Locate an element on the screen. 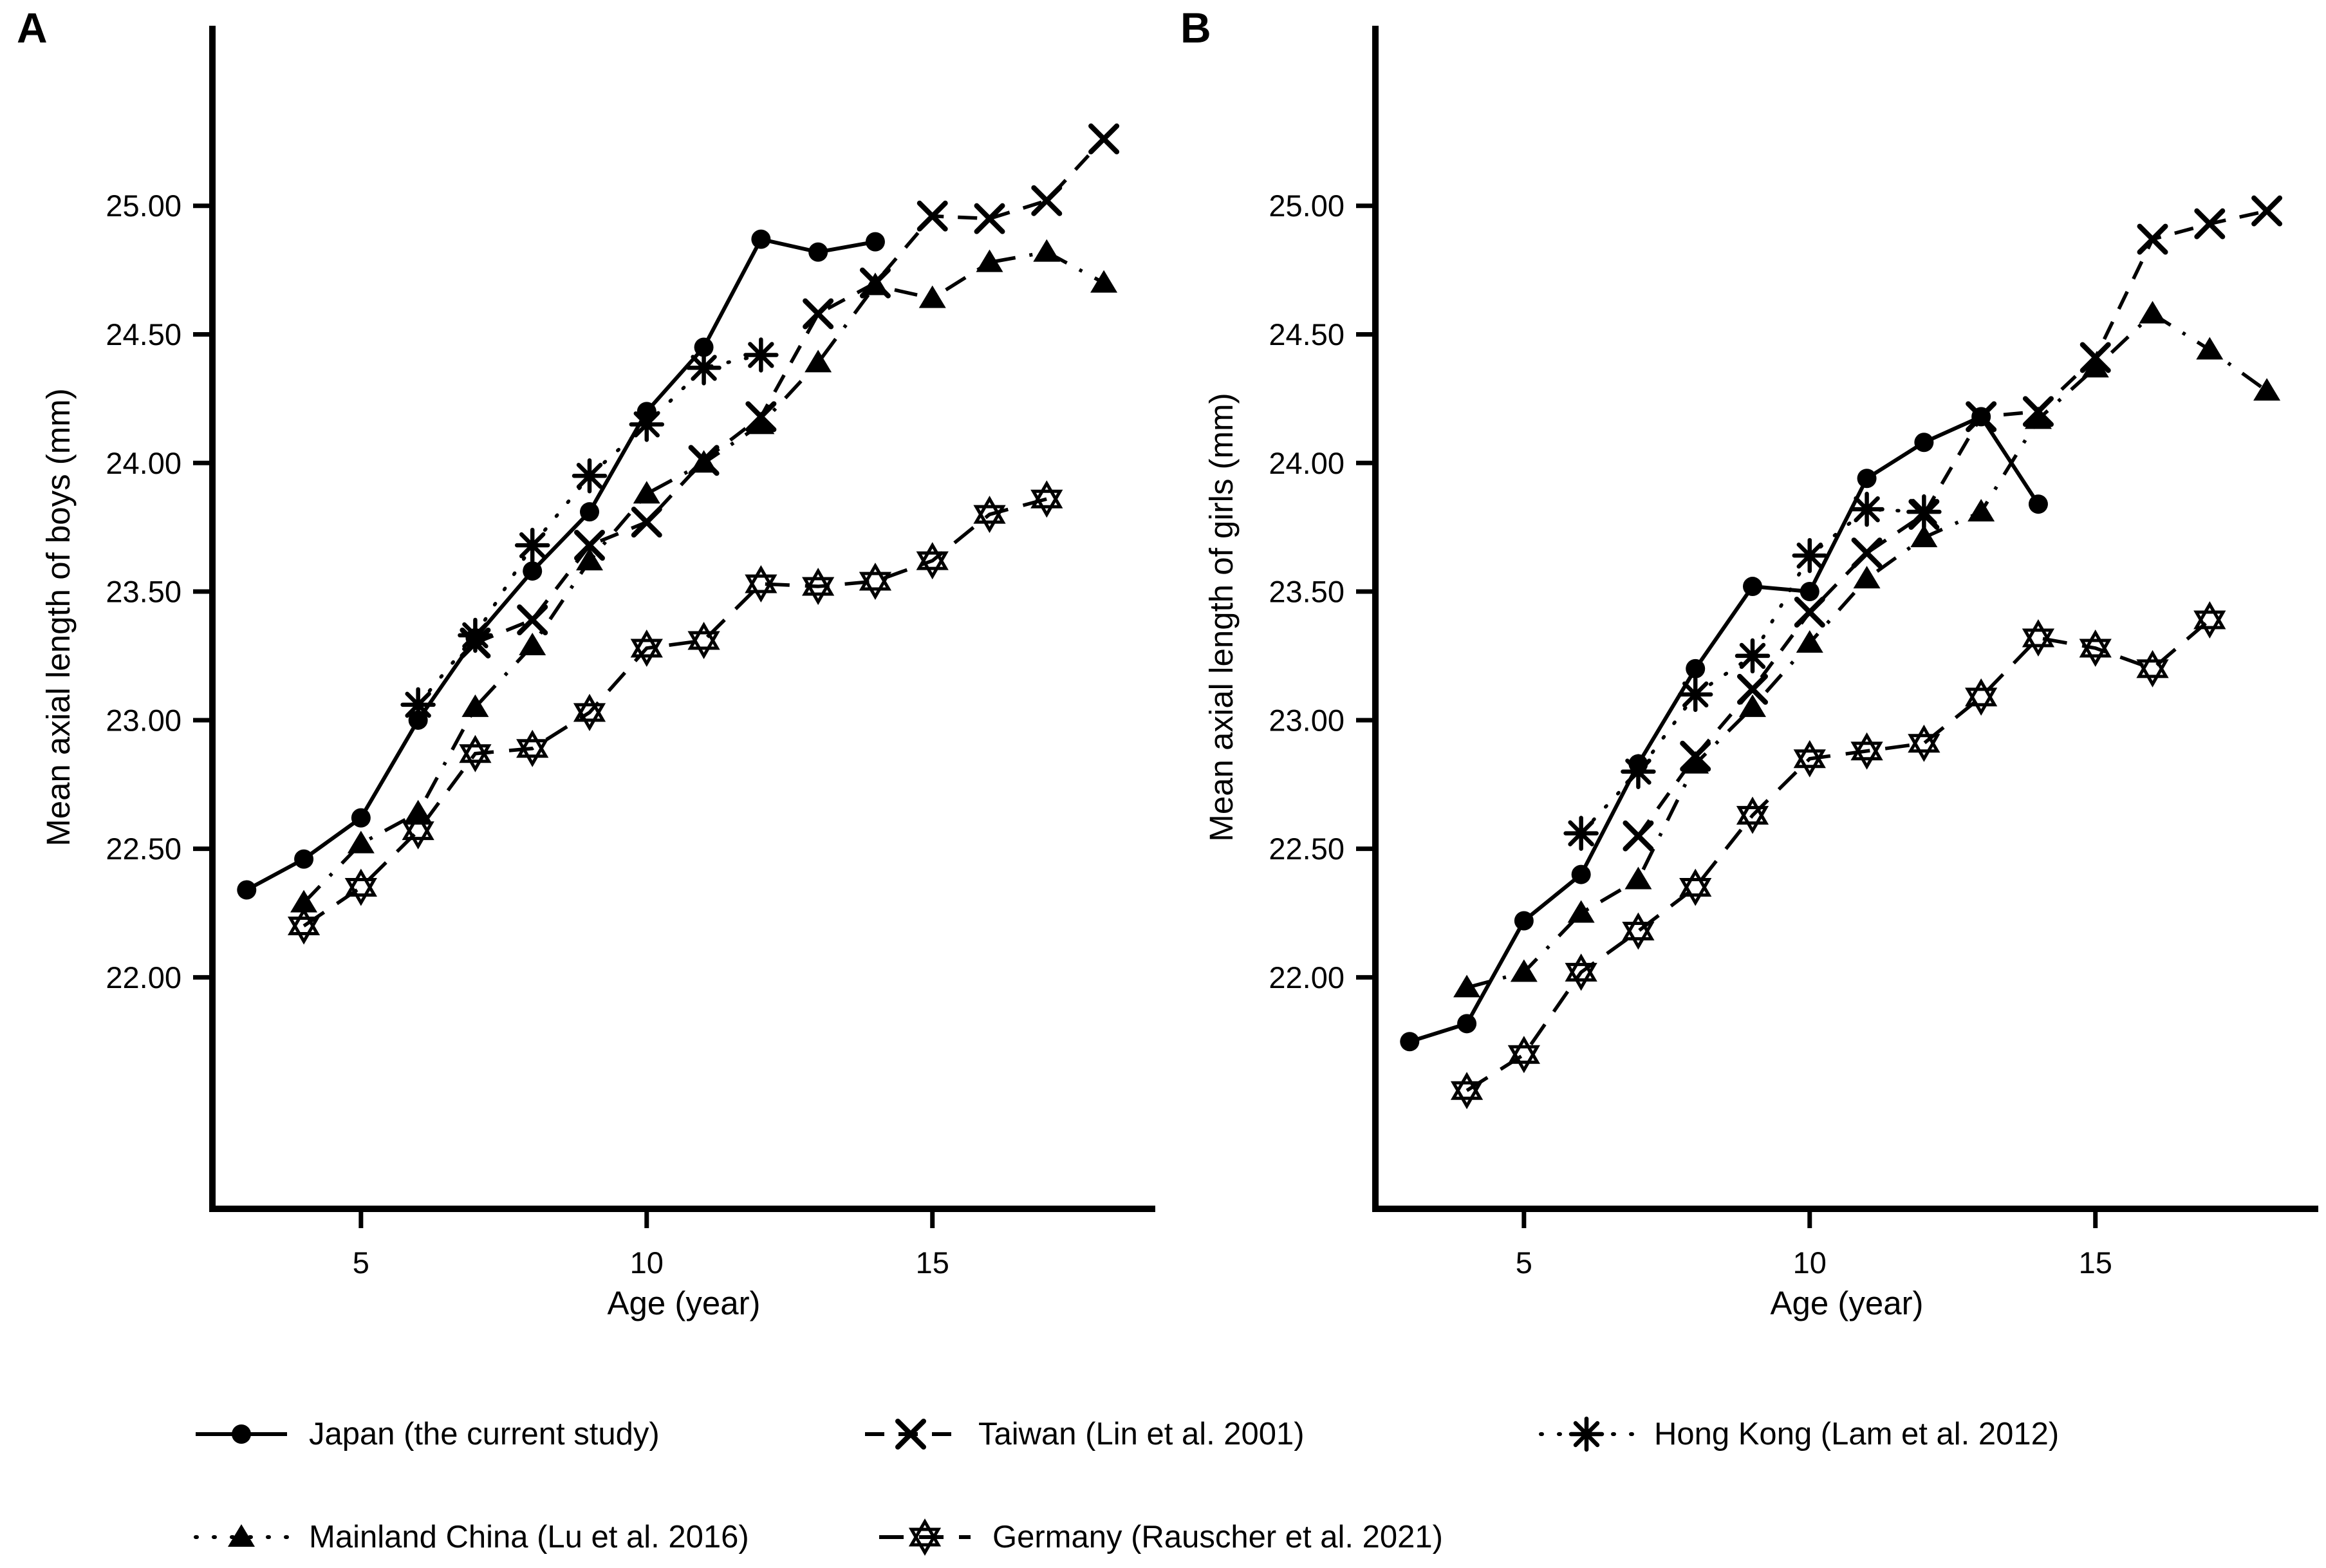  legend-item-germany: Germany (Rauscher et al. 2021) is located at coordinates (1160, 1537).